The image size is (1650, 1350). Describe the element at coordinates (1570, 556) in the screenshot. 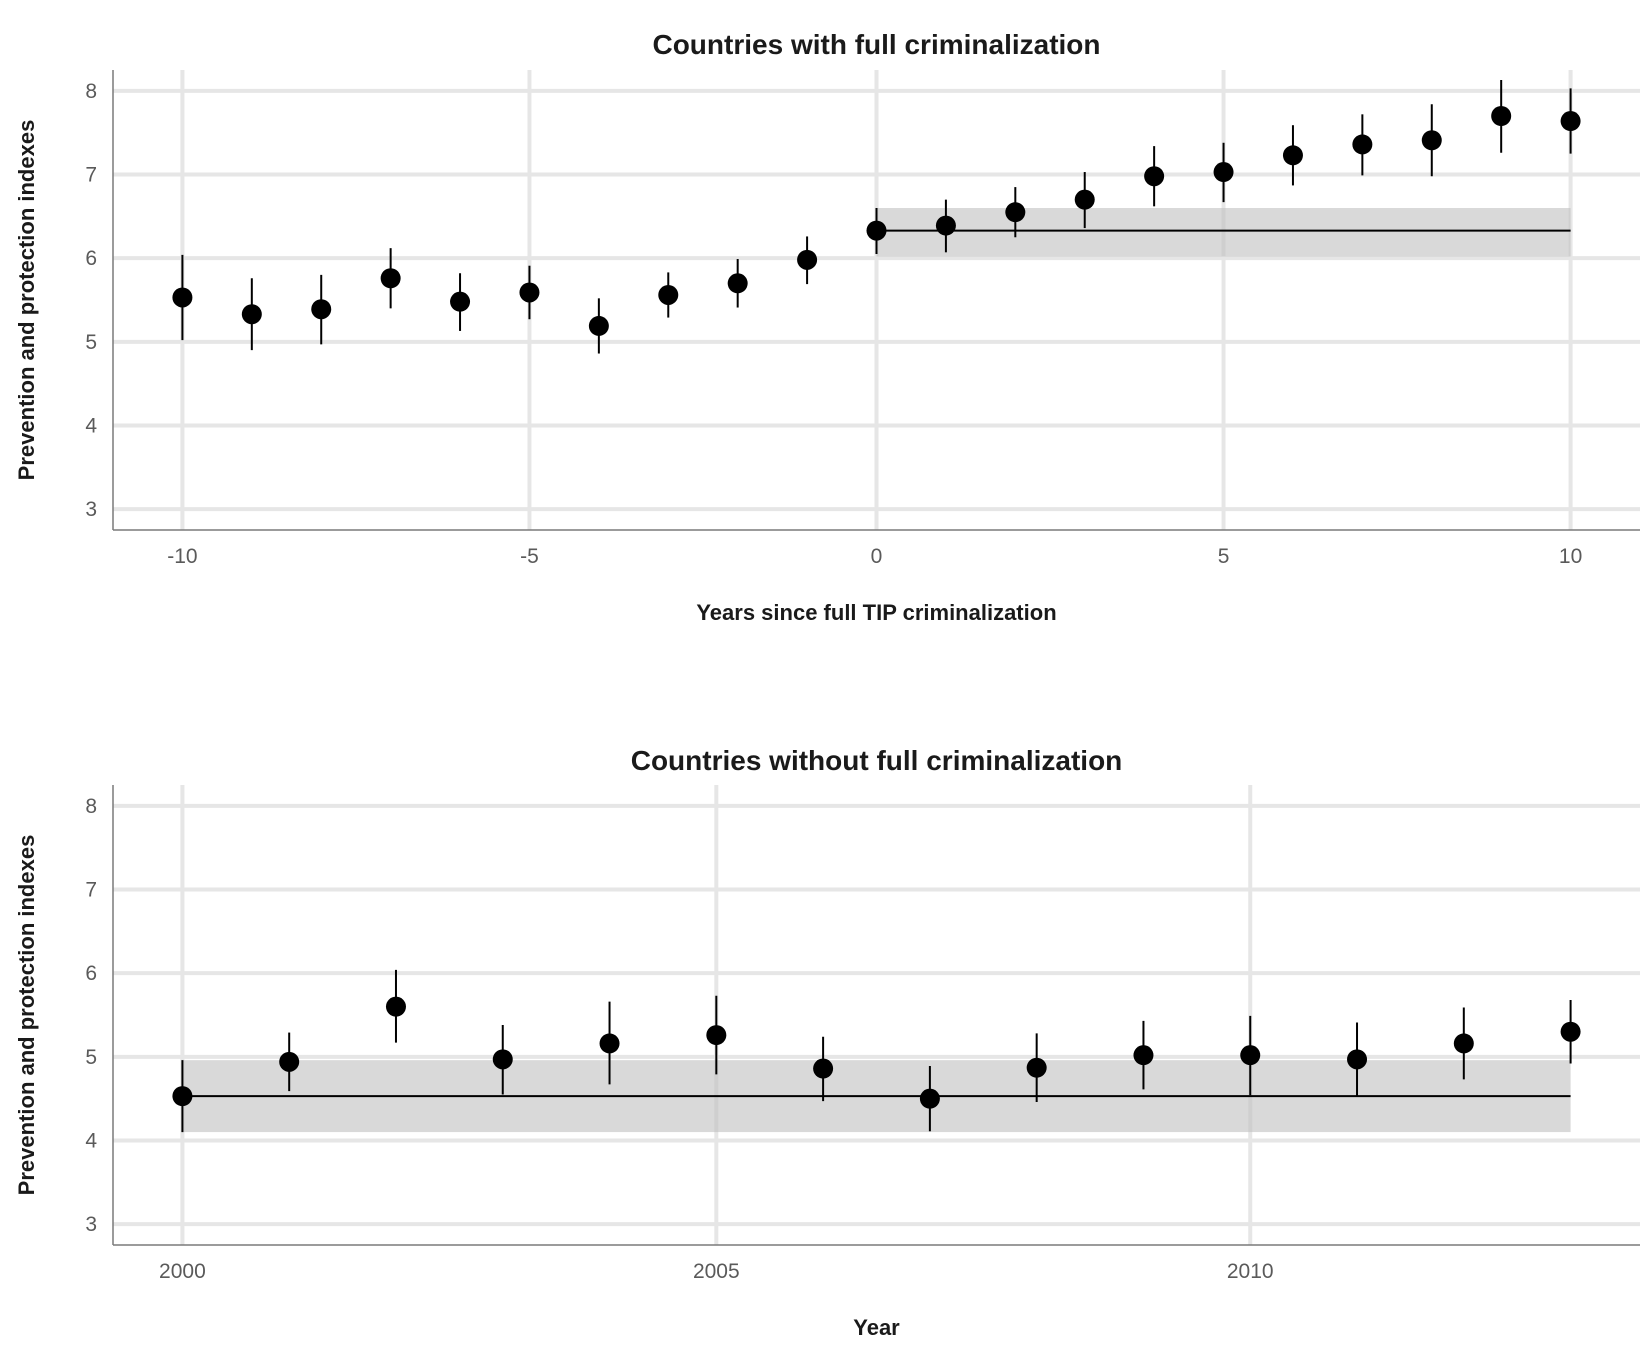

I see `x-tick-label: 10` at that location.